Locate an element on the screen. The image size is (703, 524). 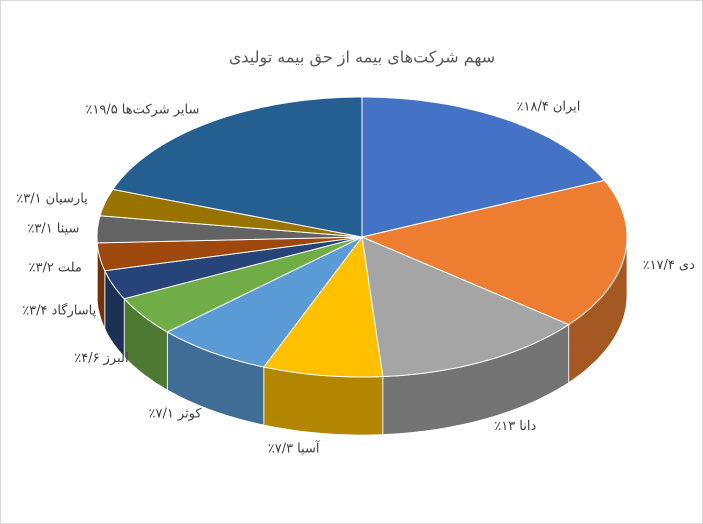
data-label: کوثر۷/۱٪ is located at coordinates (176, 413).